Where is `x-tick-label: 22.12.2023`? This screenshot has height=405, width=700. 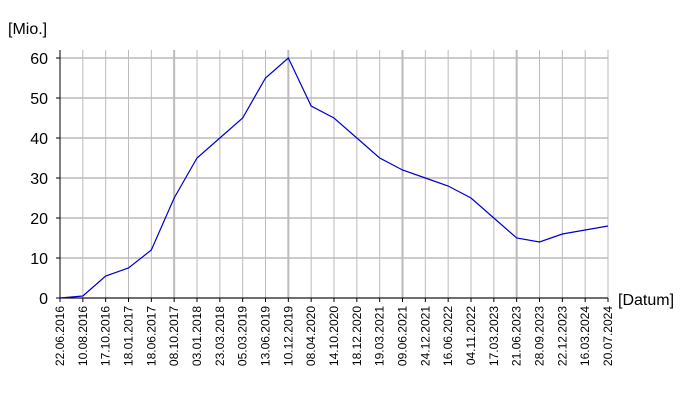
x-tick-label: 22.12.2023 is located at coordinates (562, 336).